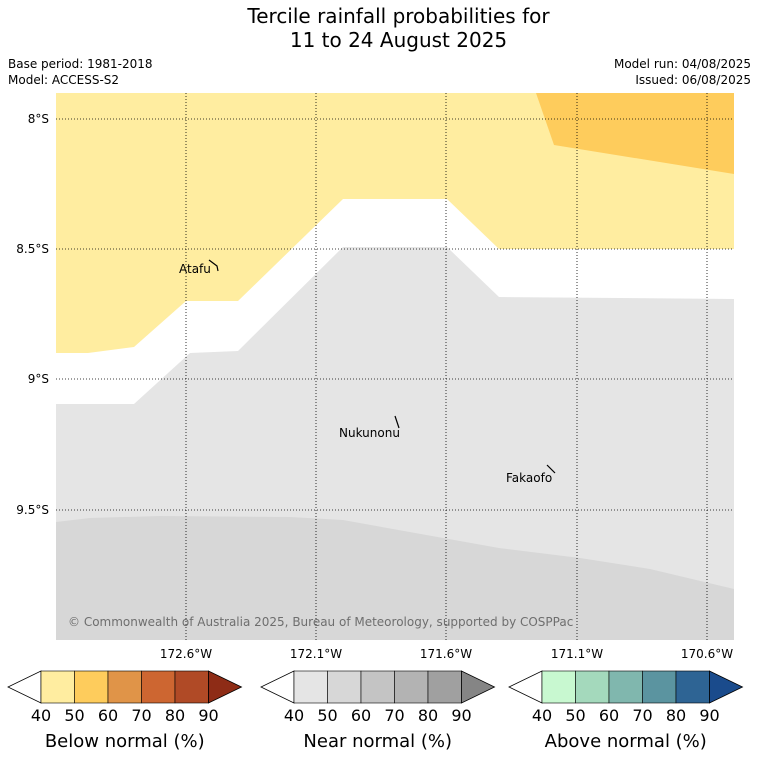 The height and width of the screenshot is (781, 758). I want to click on colorbar-2: 40 50 60 70 80 90 Above normal (%), so click(626, 711).